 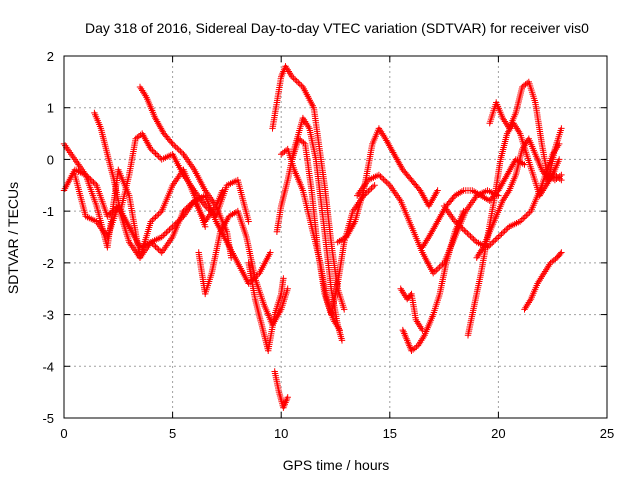 I want to click on series-s6, so click(x=243, y=268).